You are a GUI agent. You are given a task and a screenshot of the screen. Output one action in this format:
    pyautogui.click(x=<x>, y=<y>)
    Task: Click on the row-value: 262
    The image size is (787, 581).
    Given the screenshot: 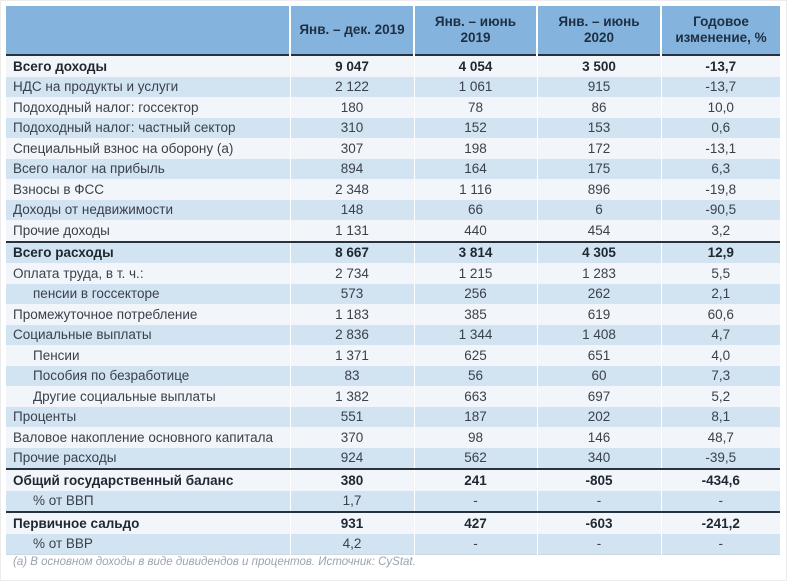 What is the action you would take?
    pyautogui.click(x=598, y=293)
    